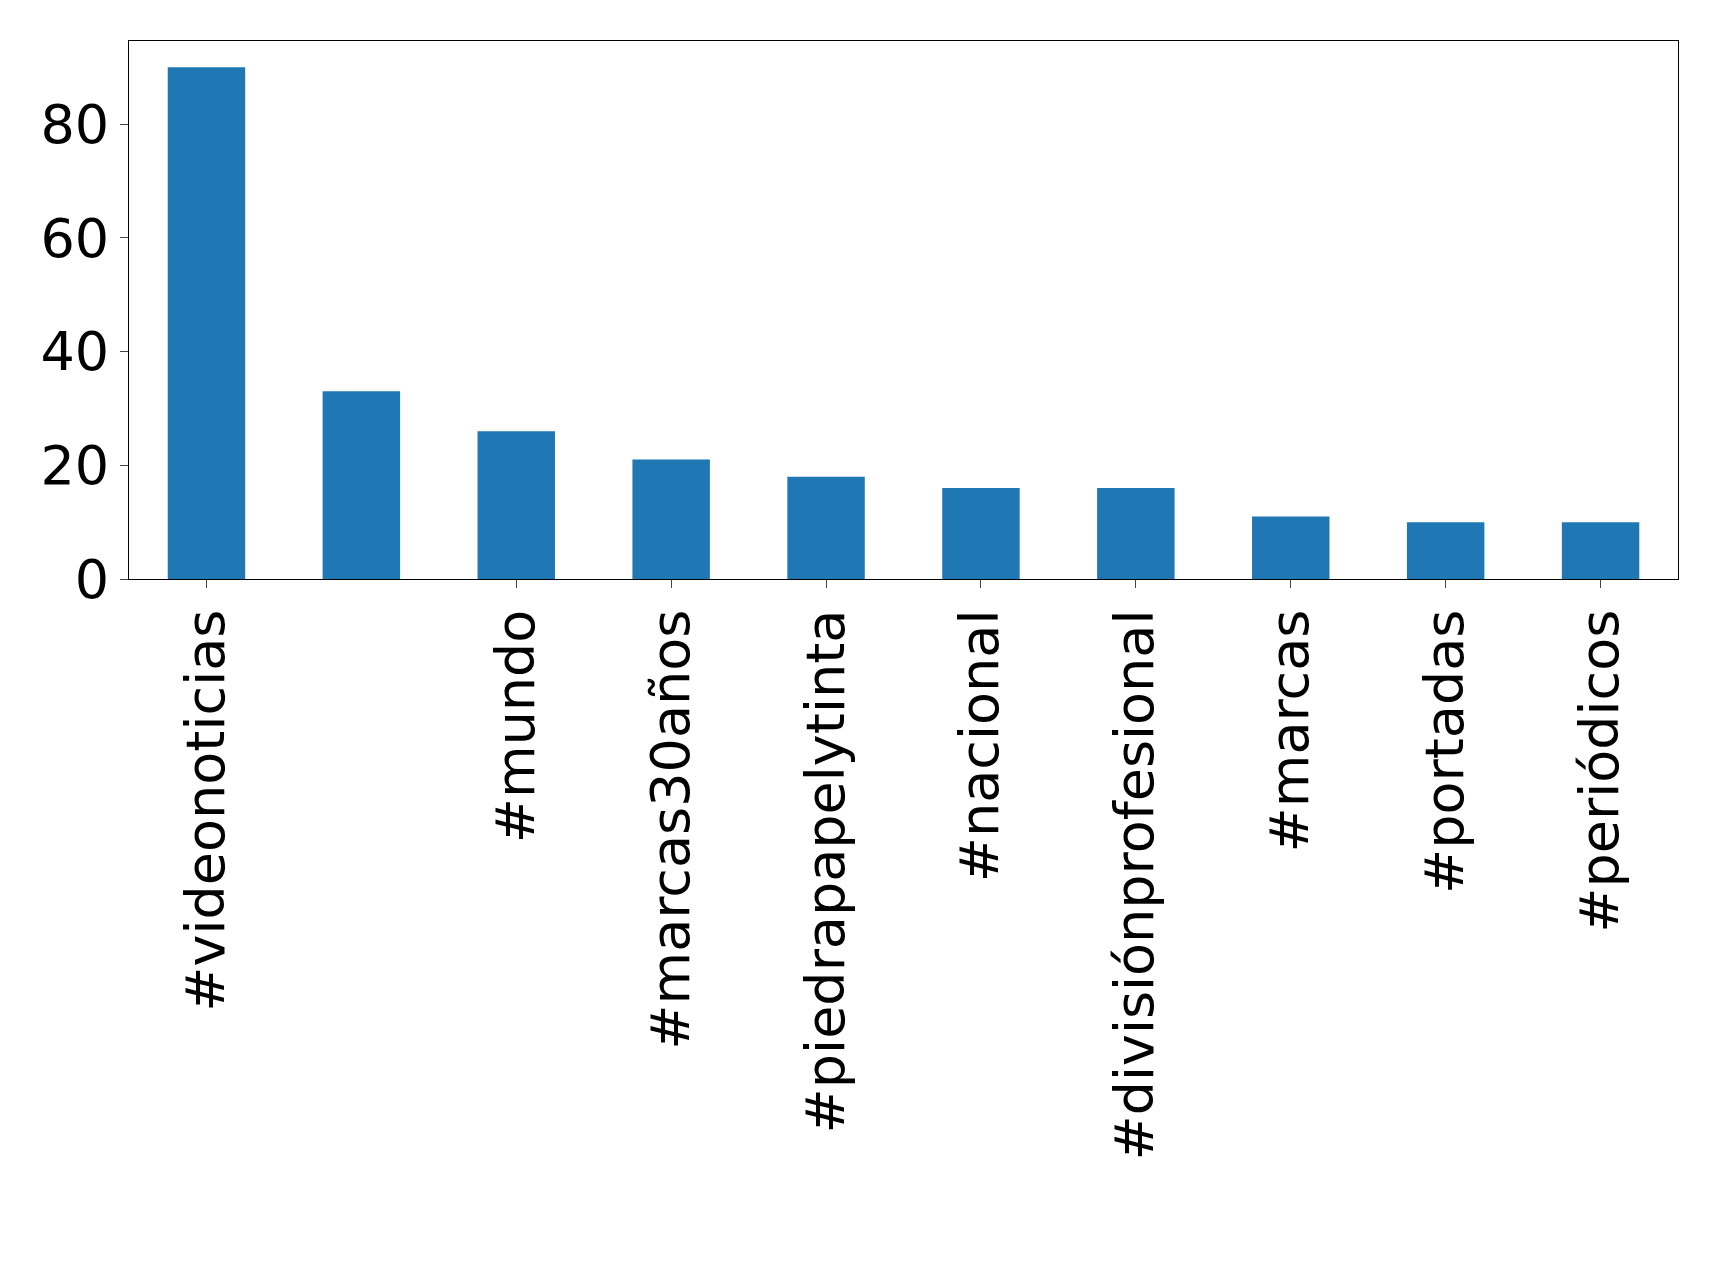 The height and width of the screenshot is (1266, 1719). What do you see at coordinates (75, 352) in the screenshot?
I see `y-tick-label: 40` at bounding box center [75, 352].